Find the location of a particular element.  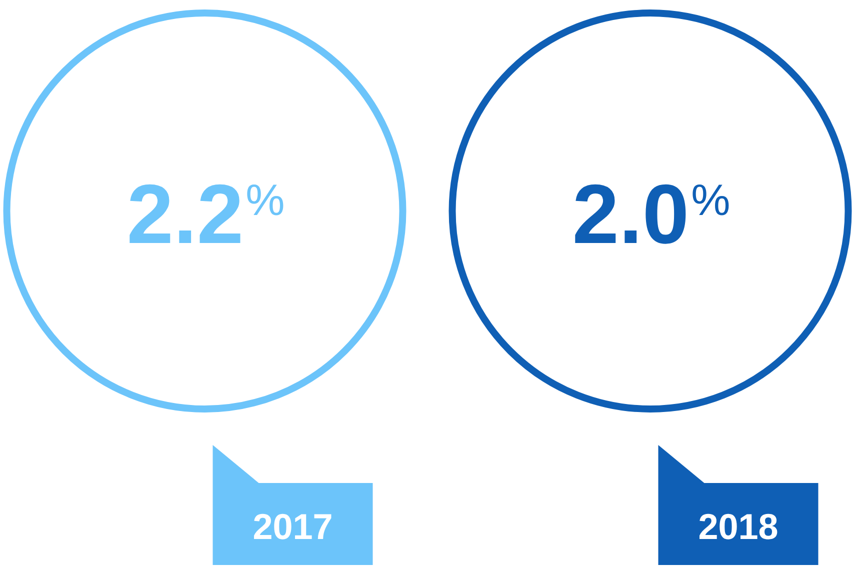

category-label: 2018 is located at coordinates (738, 526).